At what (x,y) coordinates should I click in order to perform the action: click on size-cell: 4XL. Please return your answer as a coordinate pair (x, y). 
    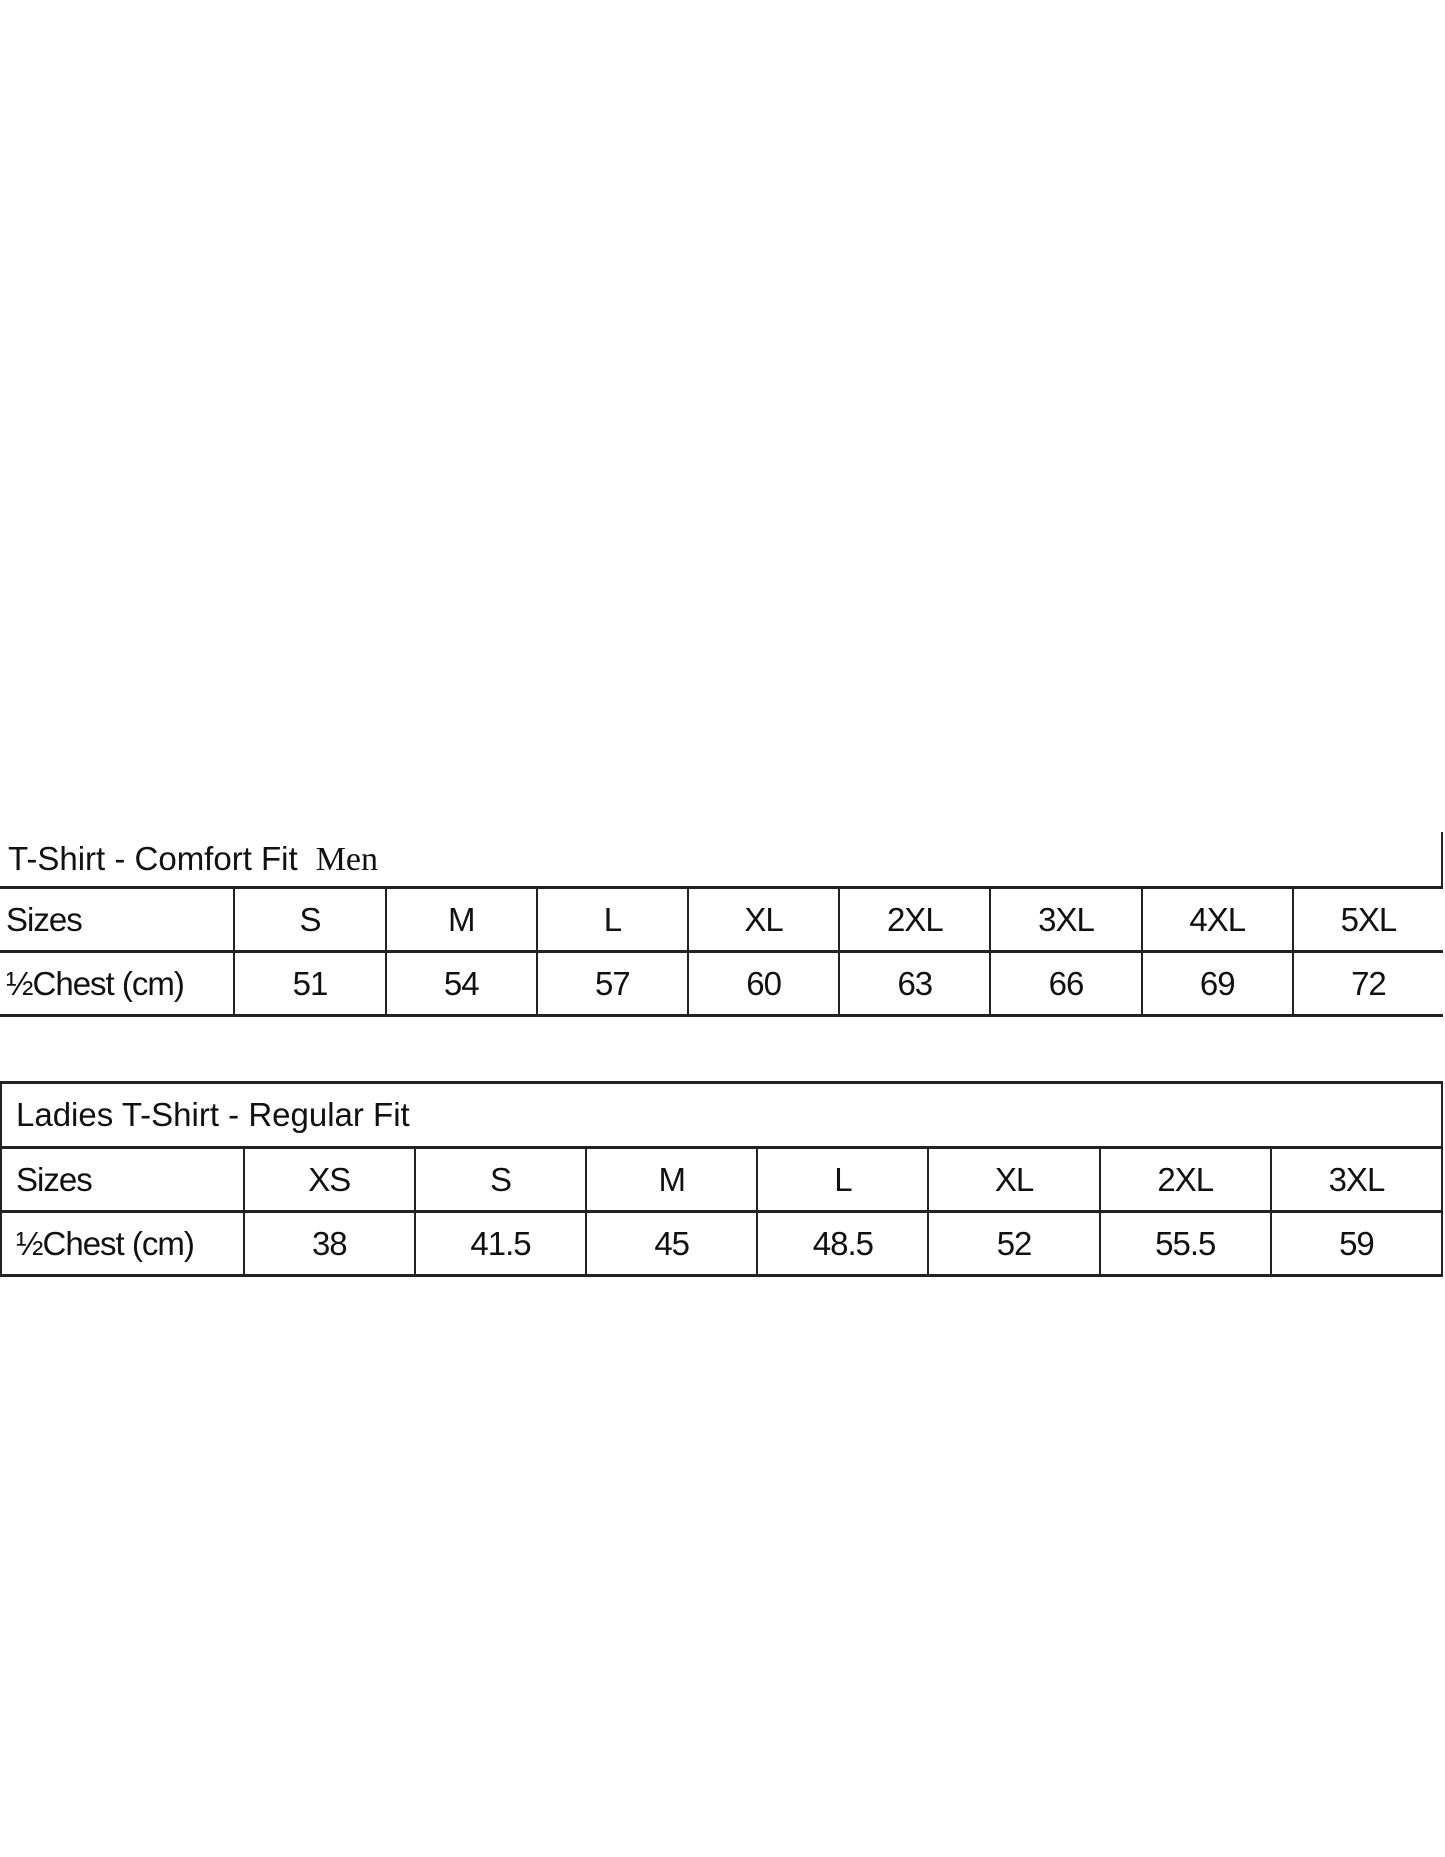
    Looking at the image, I should click on (1216, 919).